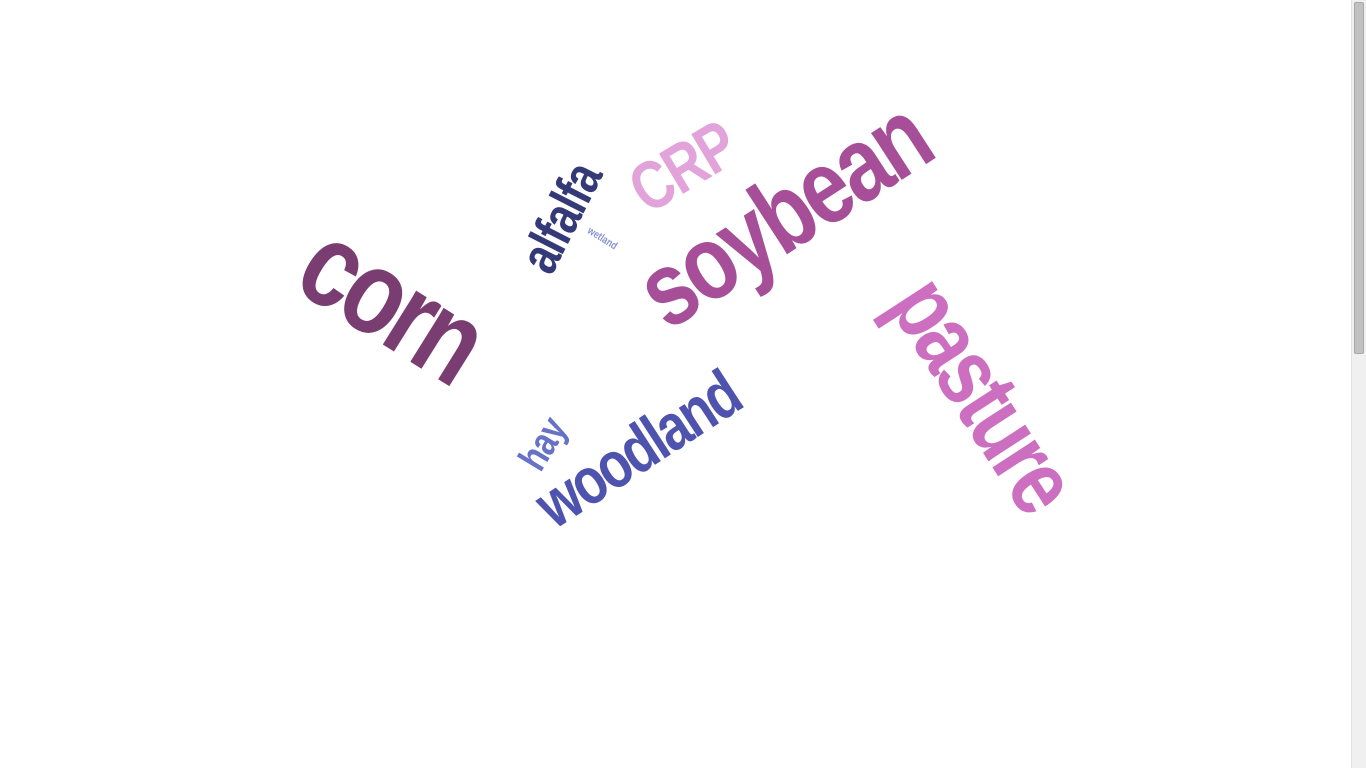 The width and height of the screenshot is (1366, 768). What do you see at coordinates (561, 218) in the screenshot?
I see `word-alfalfa: alfalfa` at bounding box center [561, 218].